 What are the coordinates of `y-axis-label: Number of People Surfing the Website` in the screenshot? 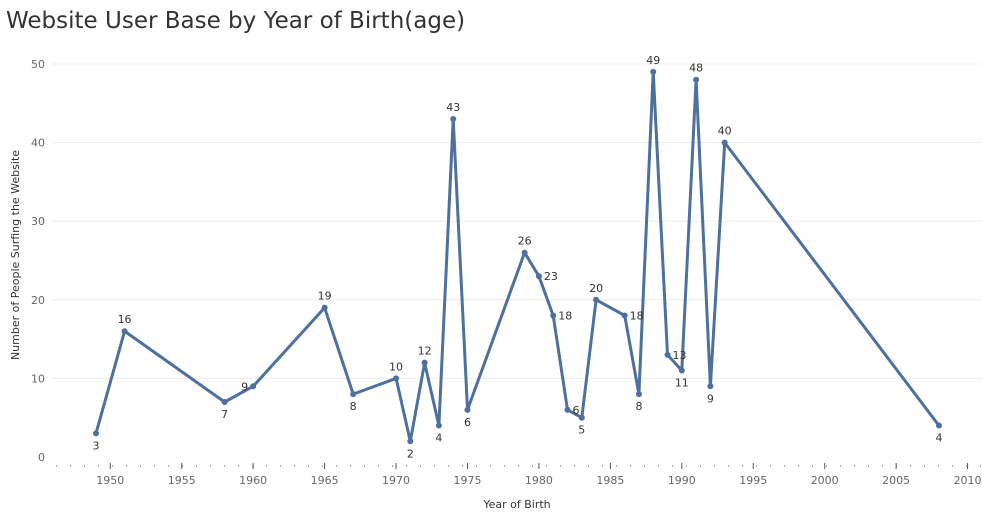 It's located at (15, 255).